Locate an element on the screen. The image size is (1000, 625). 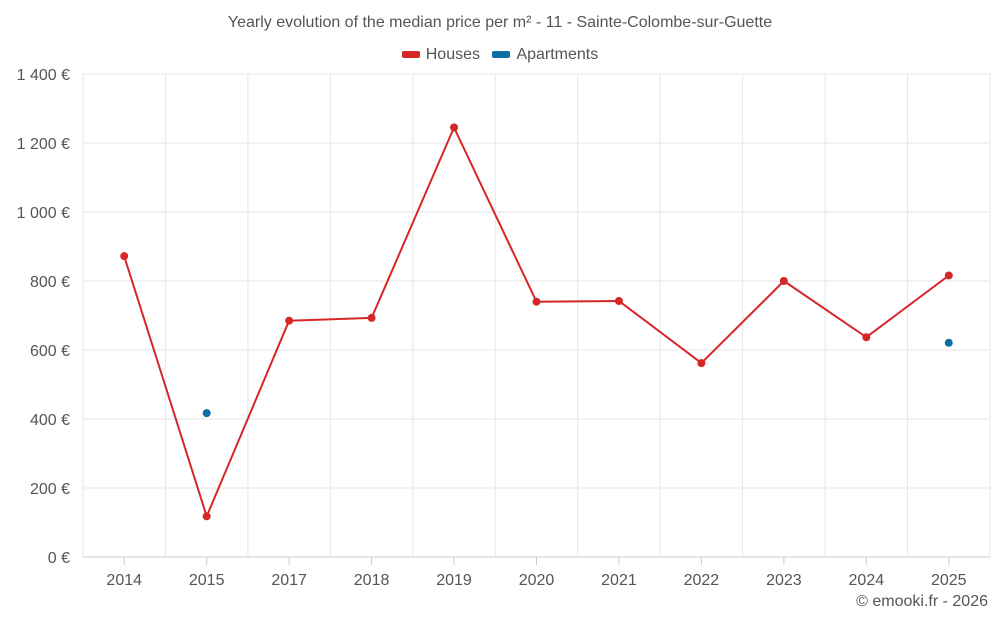
x-tick-label: 2025 is located at coordinates (949, 580).